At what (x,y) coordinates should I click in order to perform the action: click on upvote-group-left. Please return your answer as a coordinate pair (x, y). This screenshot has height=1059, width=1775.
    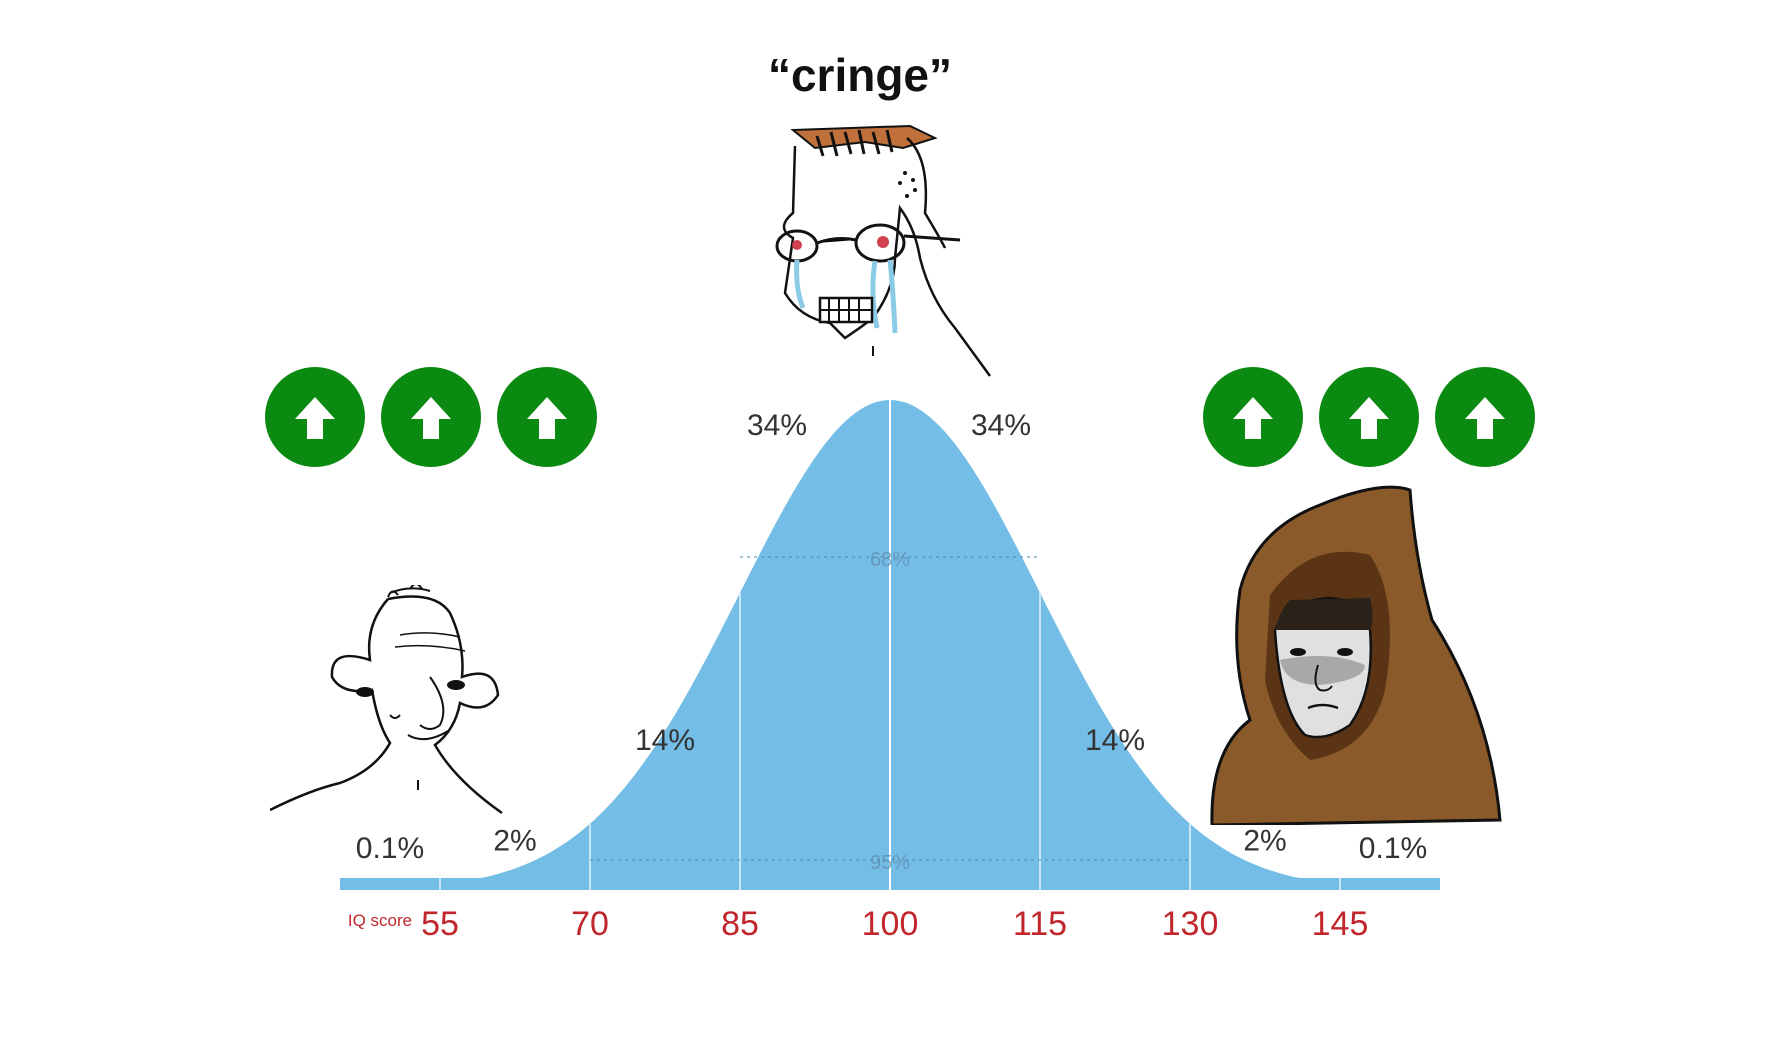
    Looking at the image, I should click on (431, 417).